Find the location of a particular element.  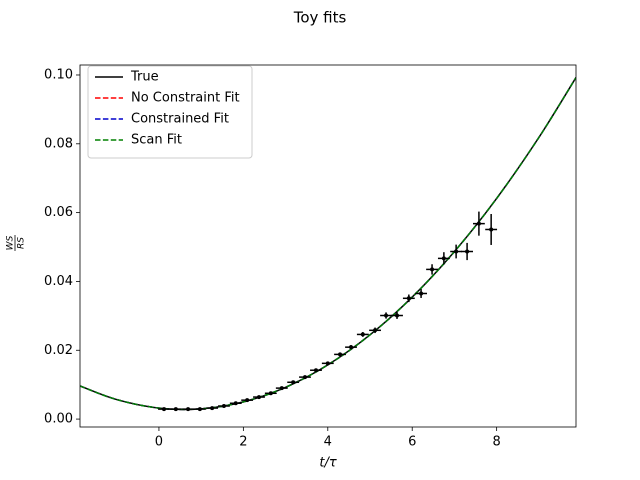

x-tick-label: 8 is located at coordinates (496, 442).